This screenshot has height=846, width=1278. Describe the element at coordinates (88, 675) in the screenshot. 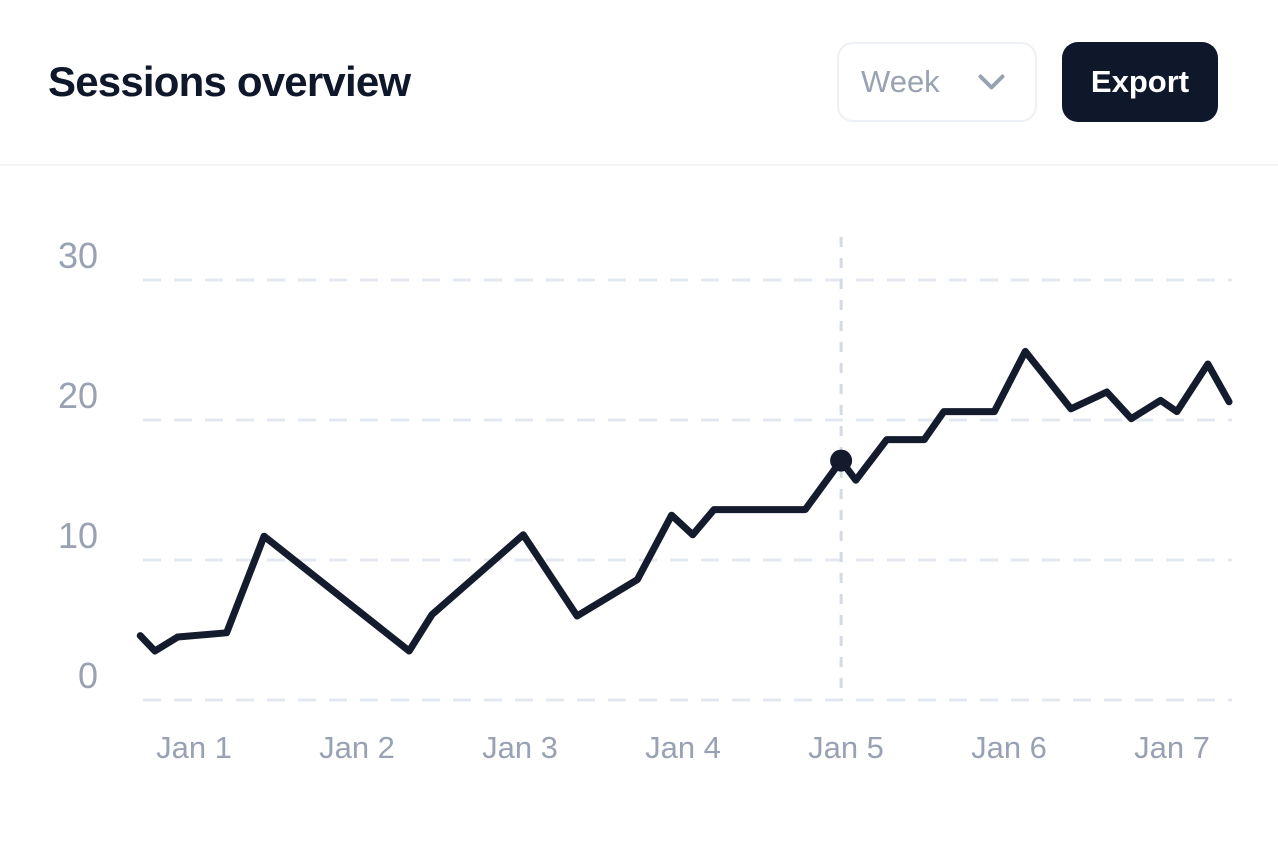

I see `y-axis-tick-label: 0` at that location.